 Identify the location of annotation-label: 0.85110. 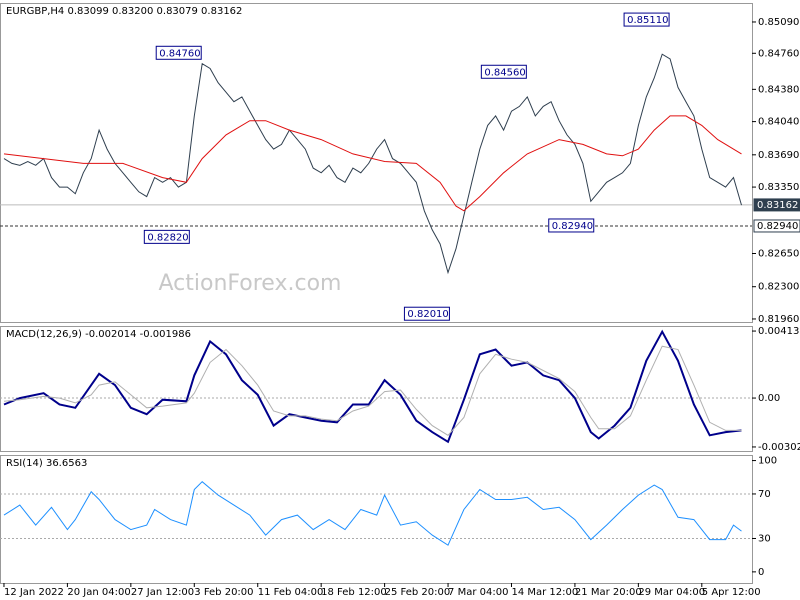
(647, 20).